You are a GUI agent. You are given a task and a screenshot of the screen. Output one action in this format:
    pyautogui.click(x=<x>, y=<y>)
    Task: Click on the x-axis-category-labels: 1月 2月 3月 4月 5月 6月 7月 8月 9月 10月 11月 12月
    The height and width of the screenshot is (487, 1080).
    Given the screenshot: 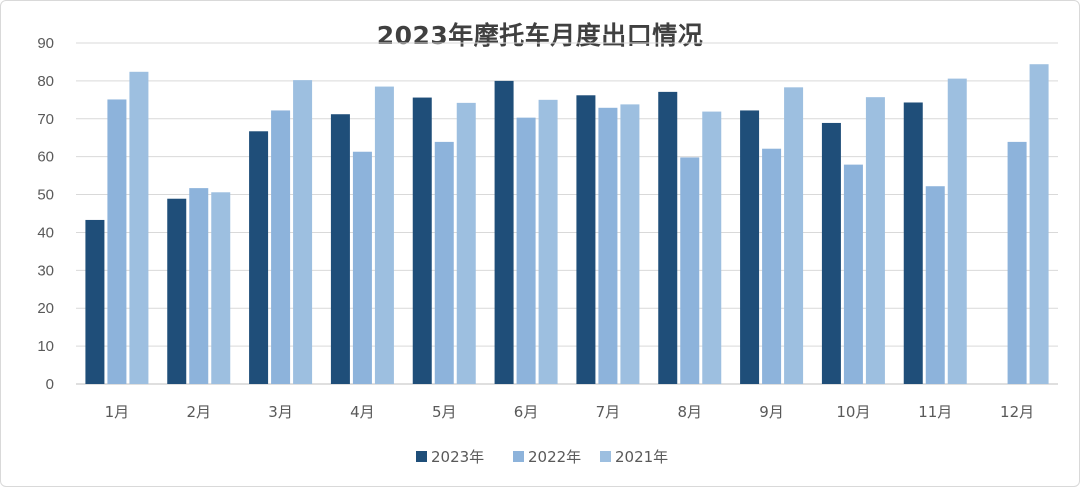 What is the action you would take?
    pyautogui.click(x=569, y=412)
    